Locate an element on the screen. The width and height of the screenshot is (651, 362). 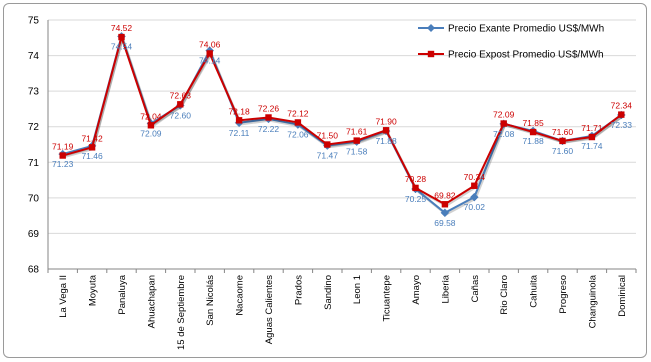
data-label-expost: 74.06 is located at coordinates (210, 44).